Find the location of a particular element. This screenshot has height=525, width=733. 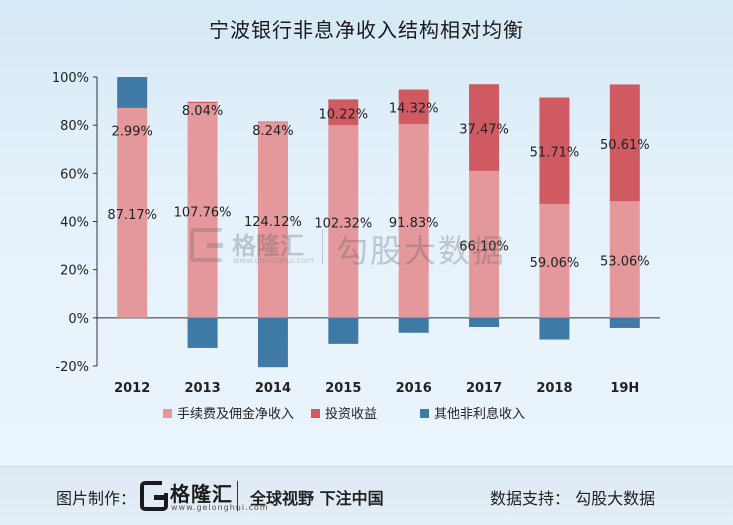

legend-label-0: 手续费及佣金净收入 is located at coordinates (235, 414).